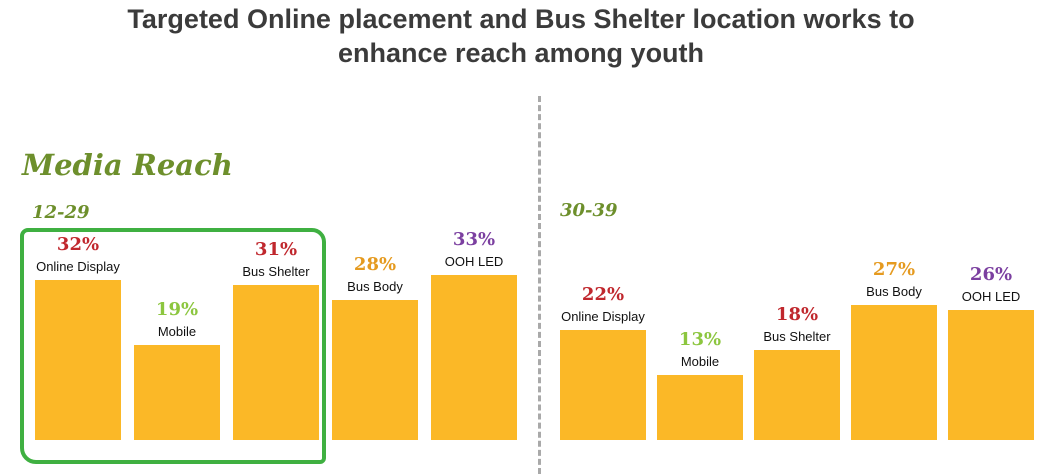  I want to click on value-label: 27%, so click(894, 269).